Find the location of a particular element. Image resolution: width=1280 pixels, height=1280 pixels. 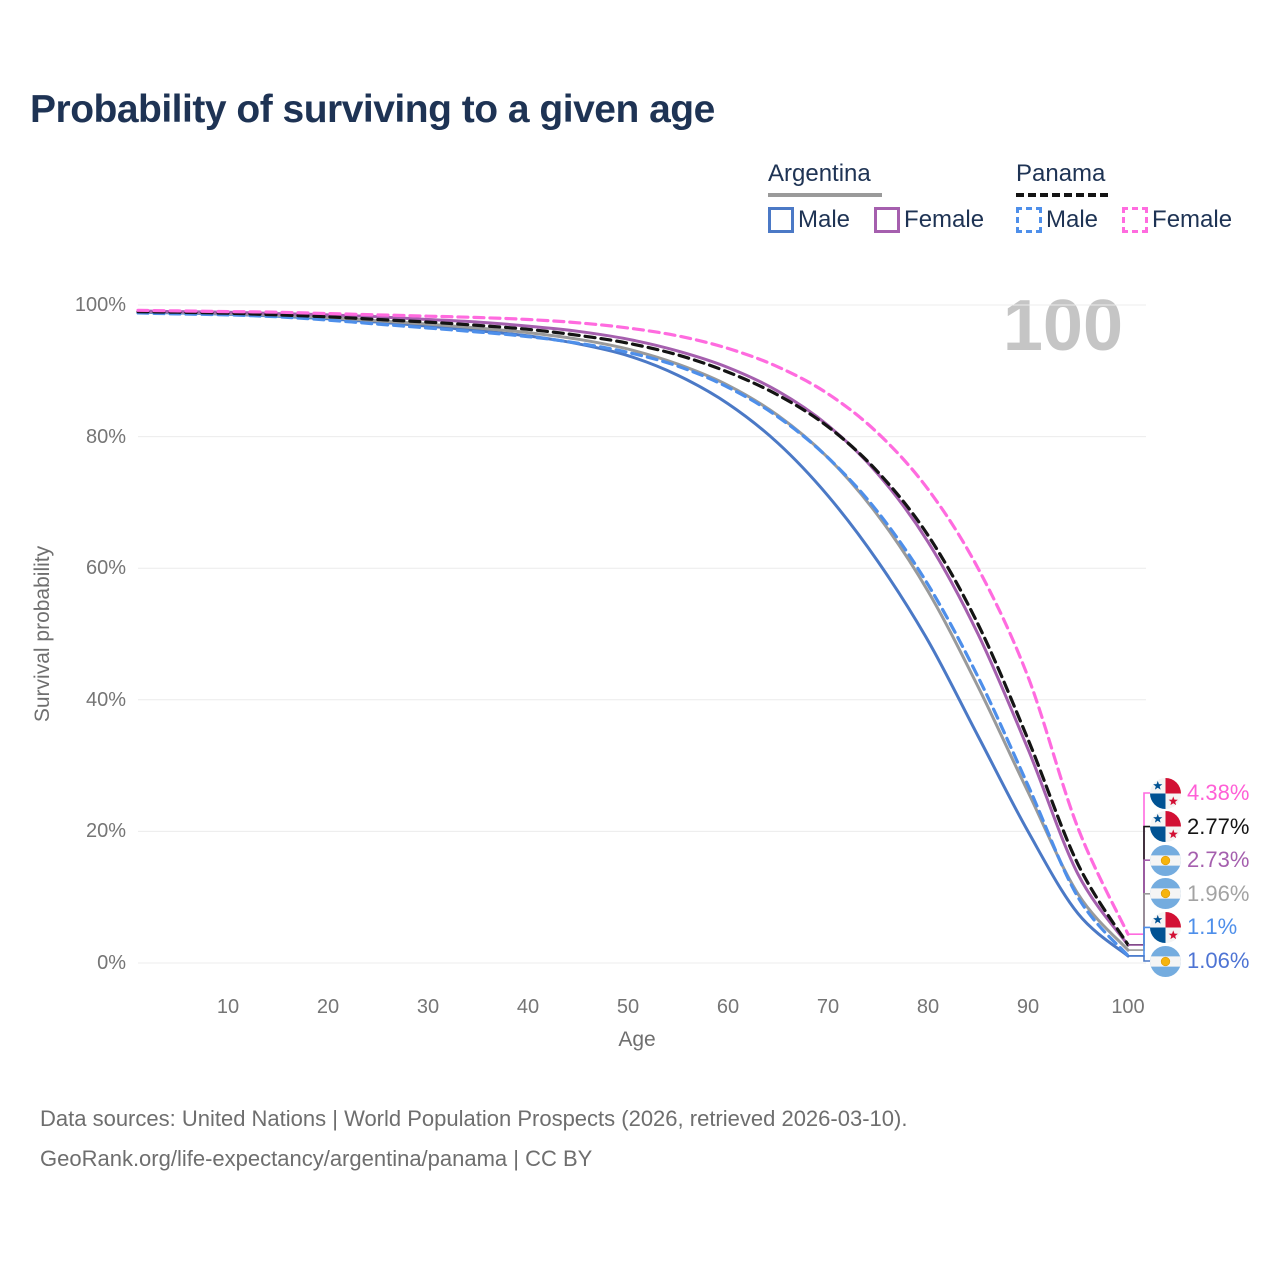

watermark-100: 100 is located at coordinates (1062, 326).